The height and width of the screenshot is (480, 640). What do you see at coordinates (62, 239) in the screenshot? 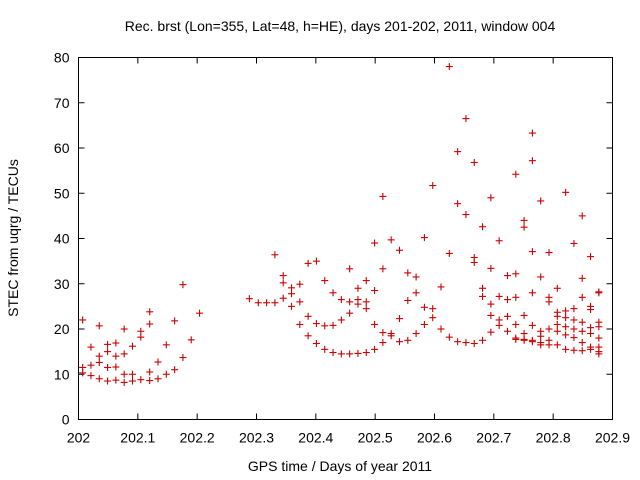
I see `y-tick-label: 40` at bounding box center [62, 239].